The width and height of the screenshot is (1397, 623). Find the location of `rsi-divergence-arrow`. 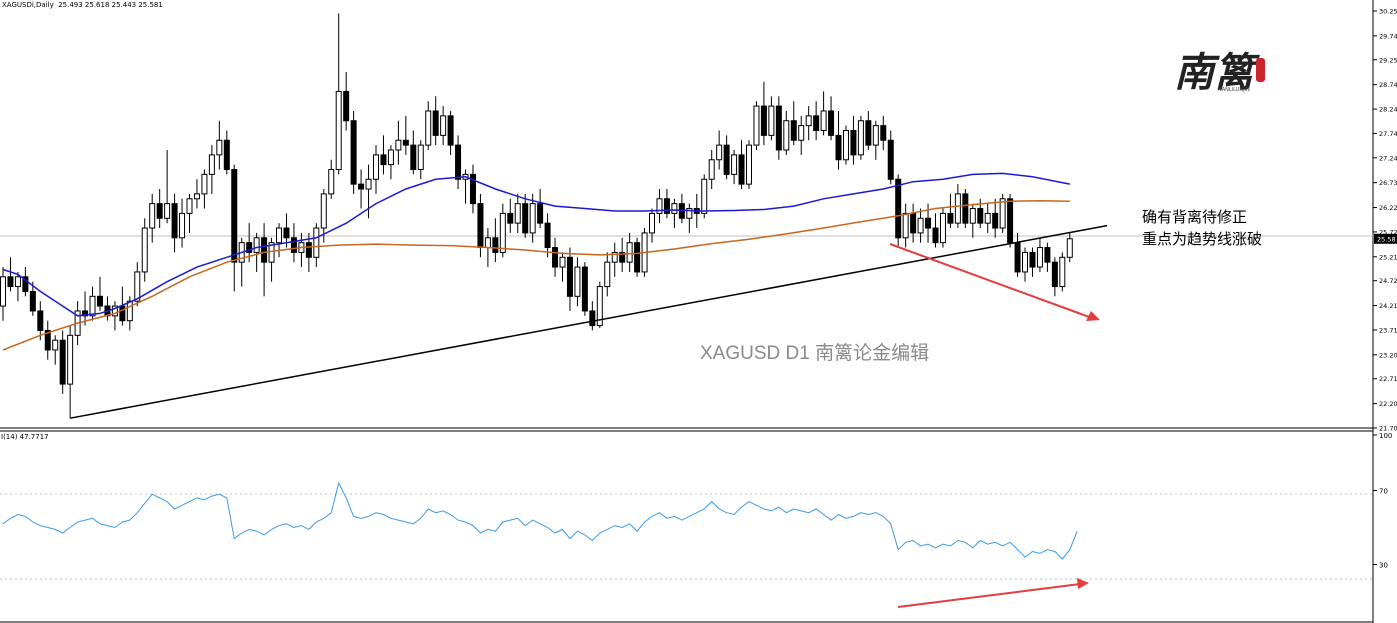

rsi-divergence-arrow is located at coordinates (993, 593).